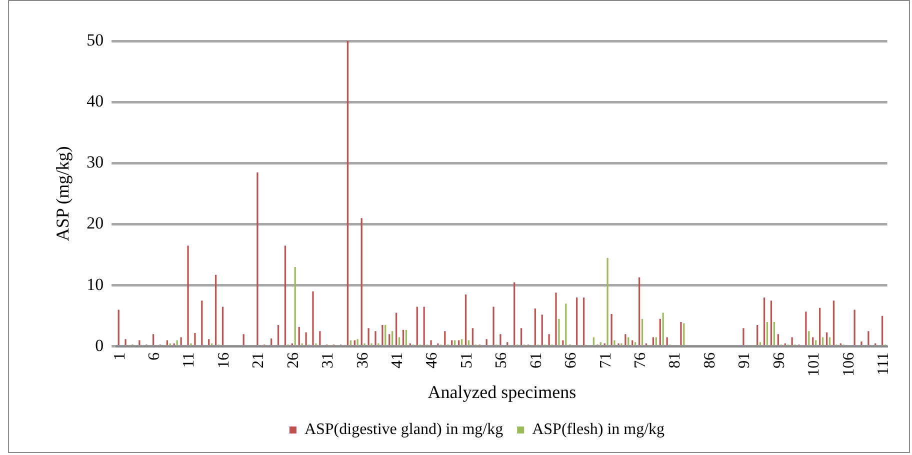  Describe the element at coordinates (95, 162) in the screenshot. I see `y-tick-label: 30` at that location.